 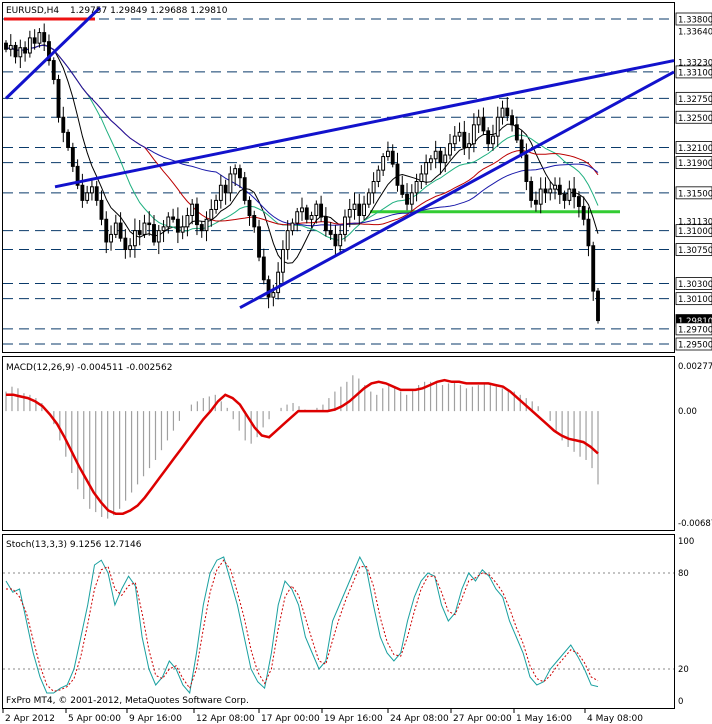 What do you see at coordinates (695, 73) in the screenshot?
I see `price-tick-label: 1.33100` at bounding box center [695, 73].